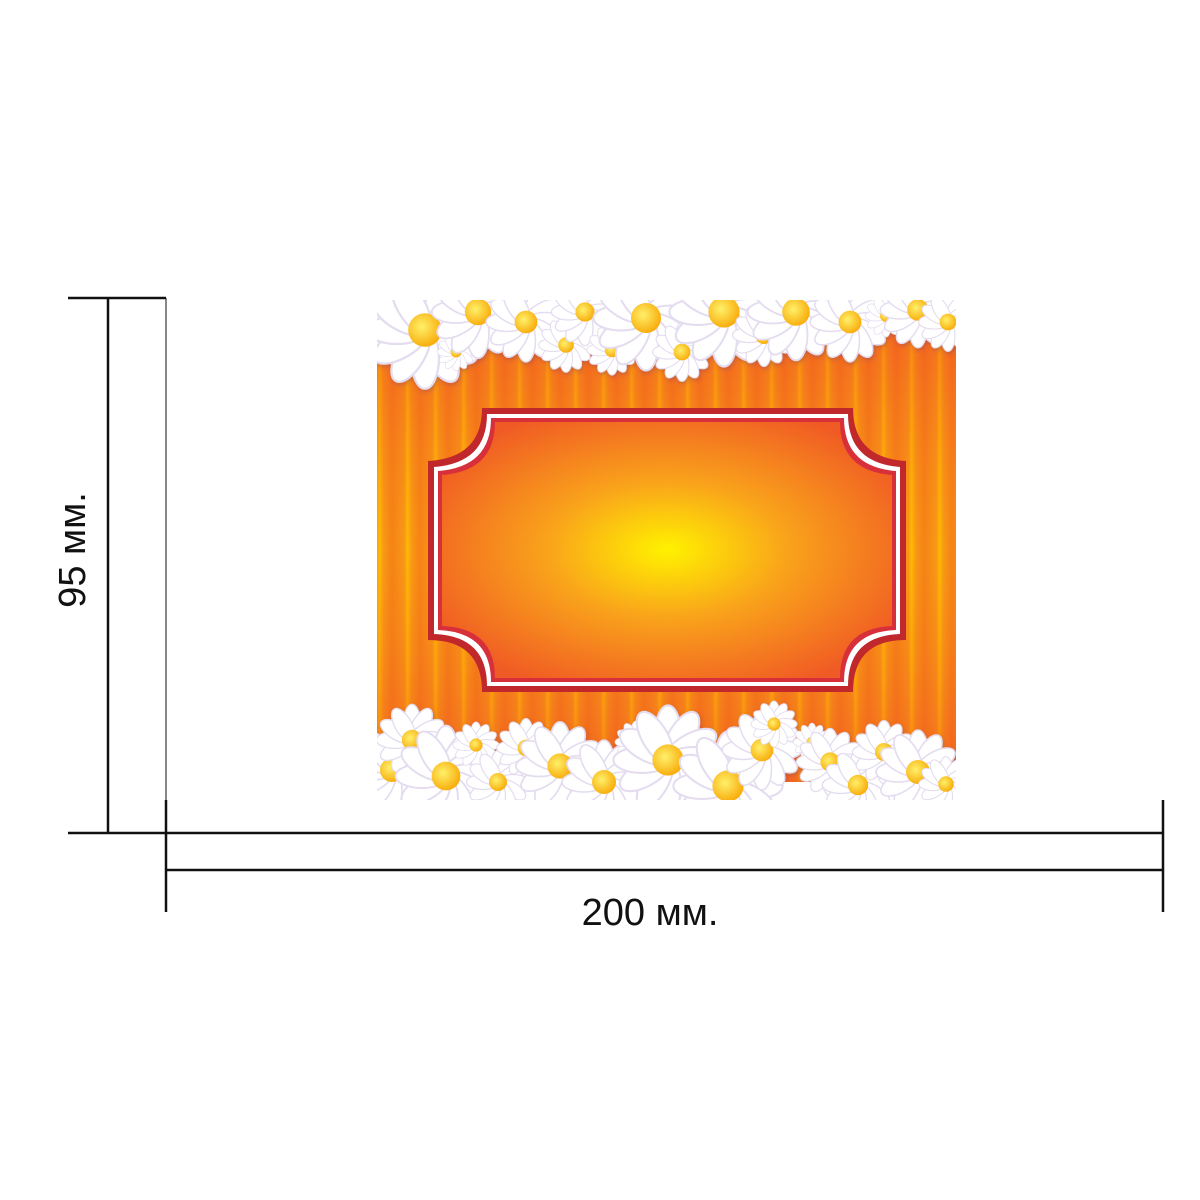 The height and width of the screenshot is (1200, 1200). I want to click on height-label: 95 мм., so click(73, 550).